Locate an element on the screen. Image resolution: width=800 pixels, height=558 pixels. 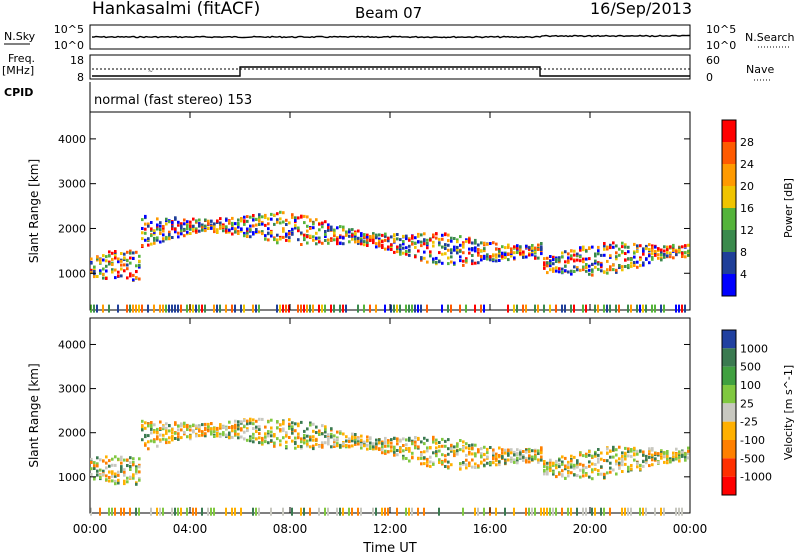
x-tick-label: 08:00 is located at coordinates (290, 529).